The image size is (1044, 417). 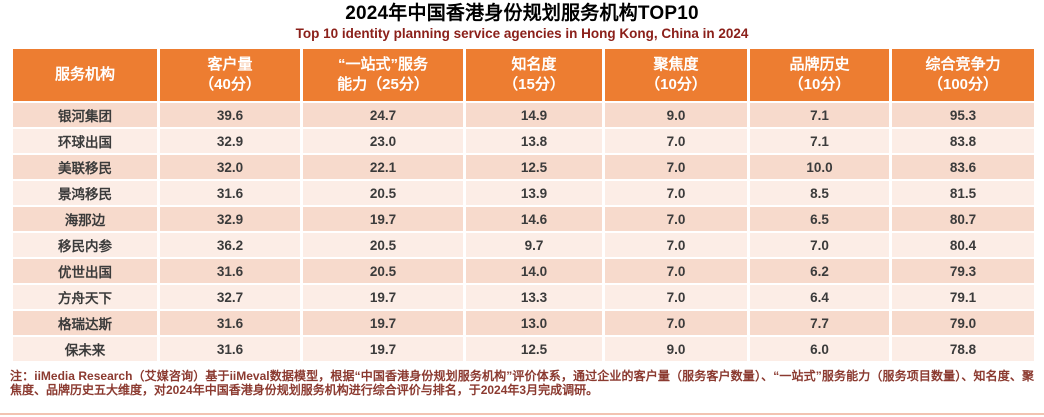 I want to click on col-agency-label: 服务机构, so click(x=84, y=74).